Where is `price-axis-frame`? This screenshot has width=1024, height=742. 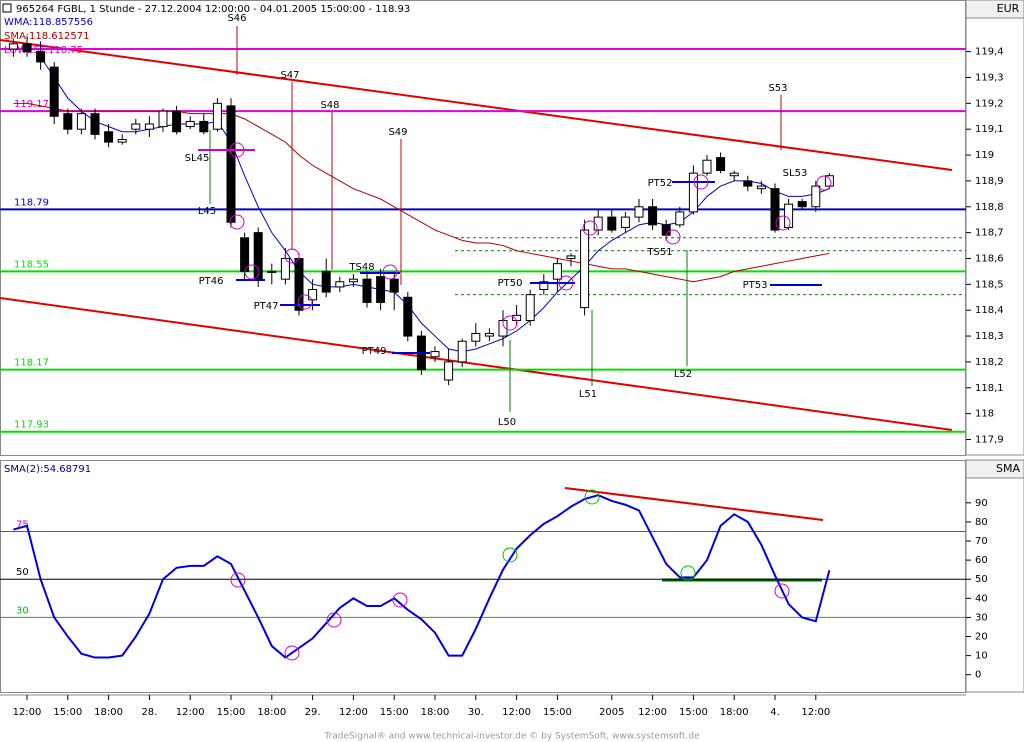 price-axis-frame is located at coordinates (994, 228).